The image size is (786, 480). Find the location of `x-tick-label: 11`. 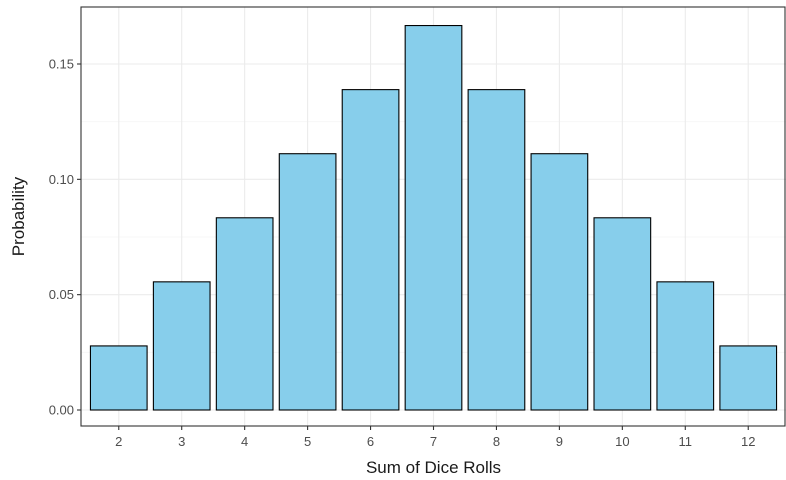

x-tick-label: 11 is located at coordinates (686, 441).